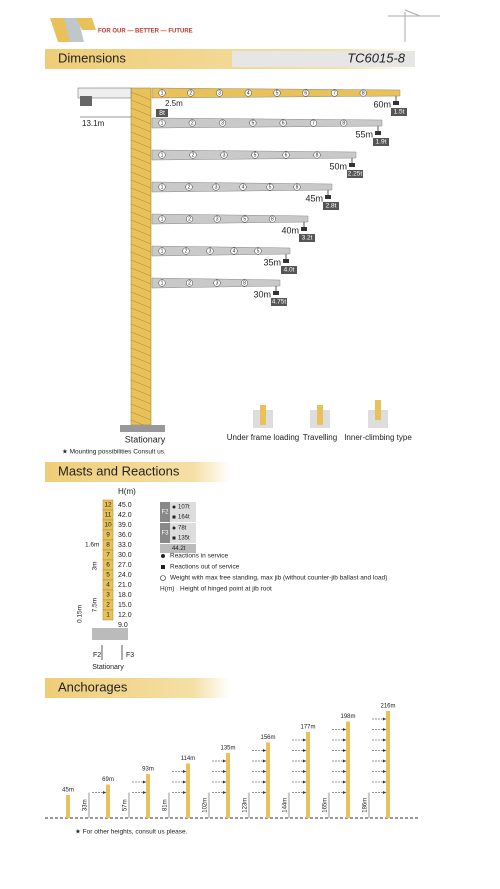 This screenshot has height=889, width=500. Describe the element at coordinates (313, 124) in the screenshot. I see `section-number: 7` at that location.